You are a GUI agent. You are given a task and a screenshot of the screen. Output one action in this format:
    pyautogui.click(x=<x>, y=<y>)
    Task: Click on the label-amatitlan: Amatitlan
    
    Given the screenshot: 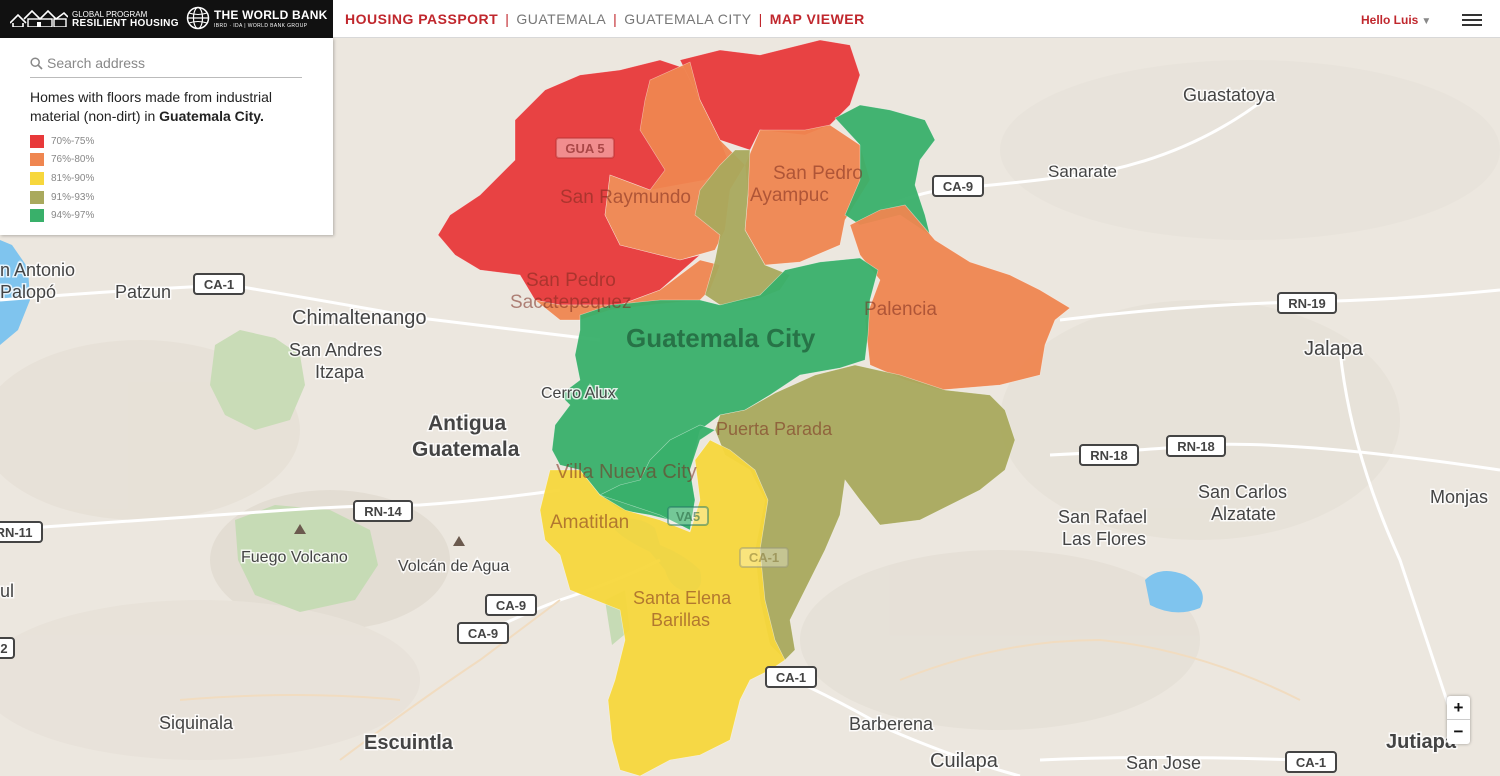 What is the action you would take?
    pyautogui.click(x=589, y=522)
    